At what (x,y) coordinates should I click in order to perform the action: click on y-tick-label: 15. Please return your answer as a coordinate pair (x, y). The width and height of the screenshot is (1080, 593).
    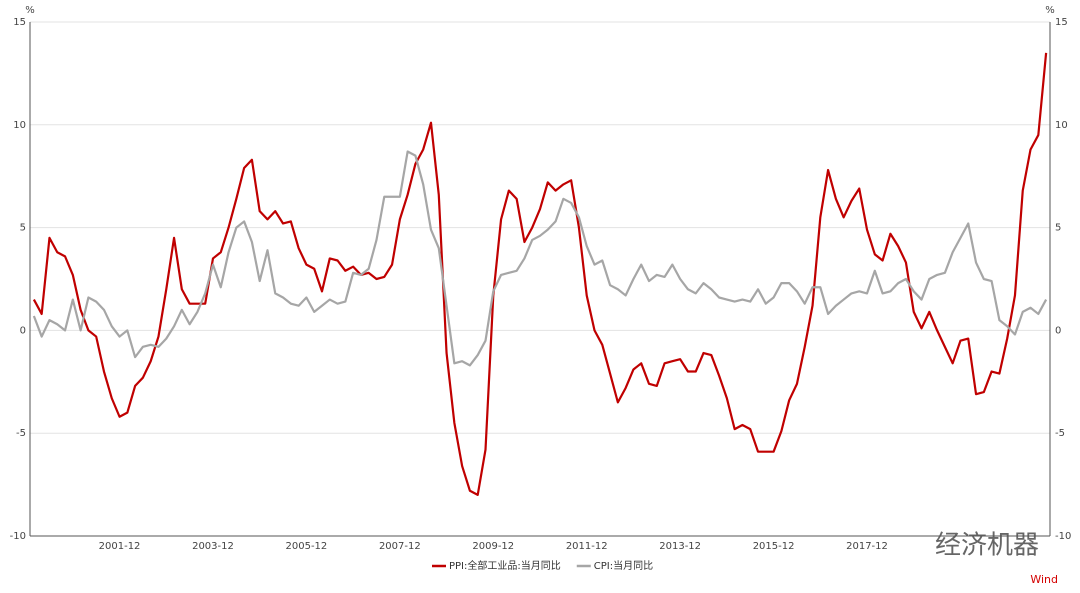
    Looking at the image, I should click on (19, 22).